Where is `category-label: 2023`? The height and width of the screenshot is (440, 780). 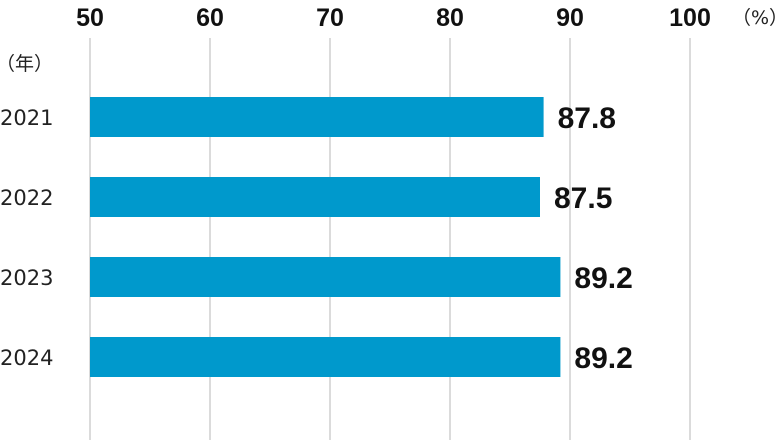 category-label: 2023 is located at coordinates (26, 278).